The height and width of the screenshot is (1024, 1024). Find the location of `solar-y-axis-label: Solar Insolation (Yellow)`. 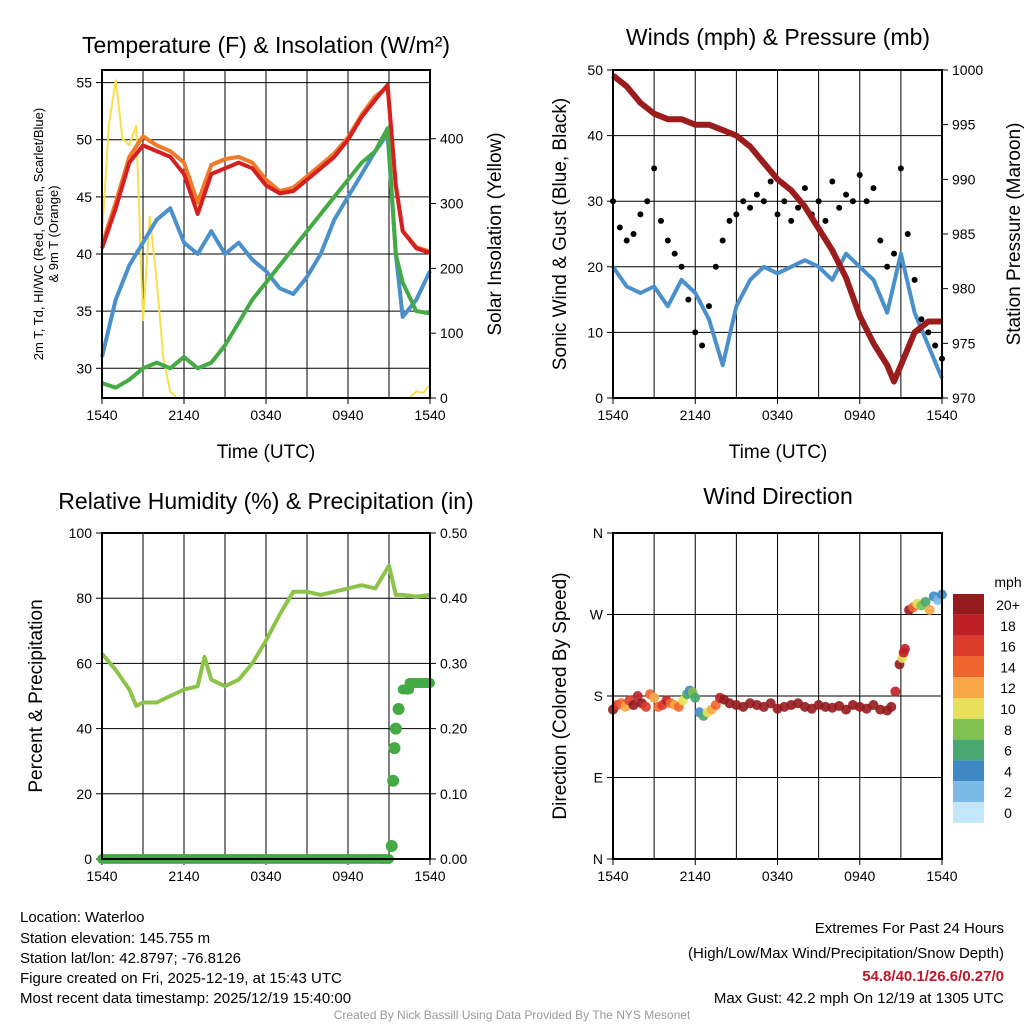

solar-y-axis-label: Solar Insolation (Yellow) is located at coordinates (495, 233).